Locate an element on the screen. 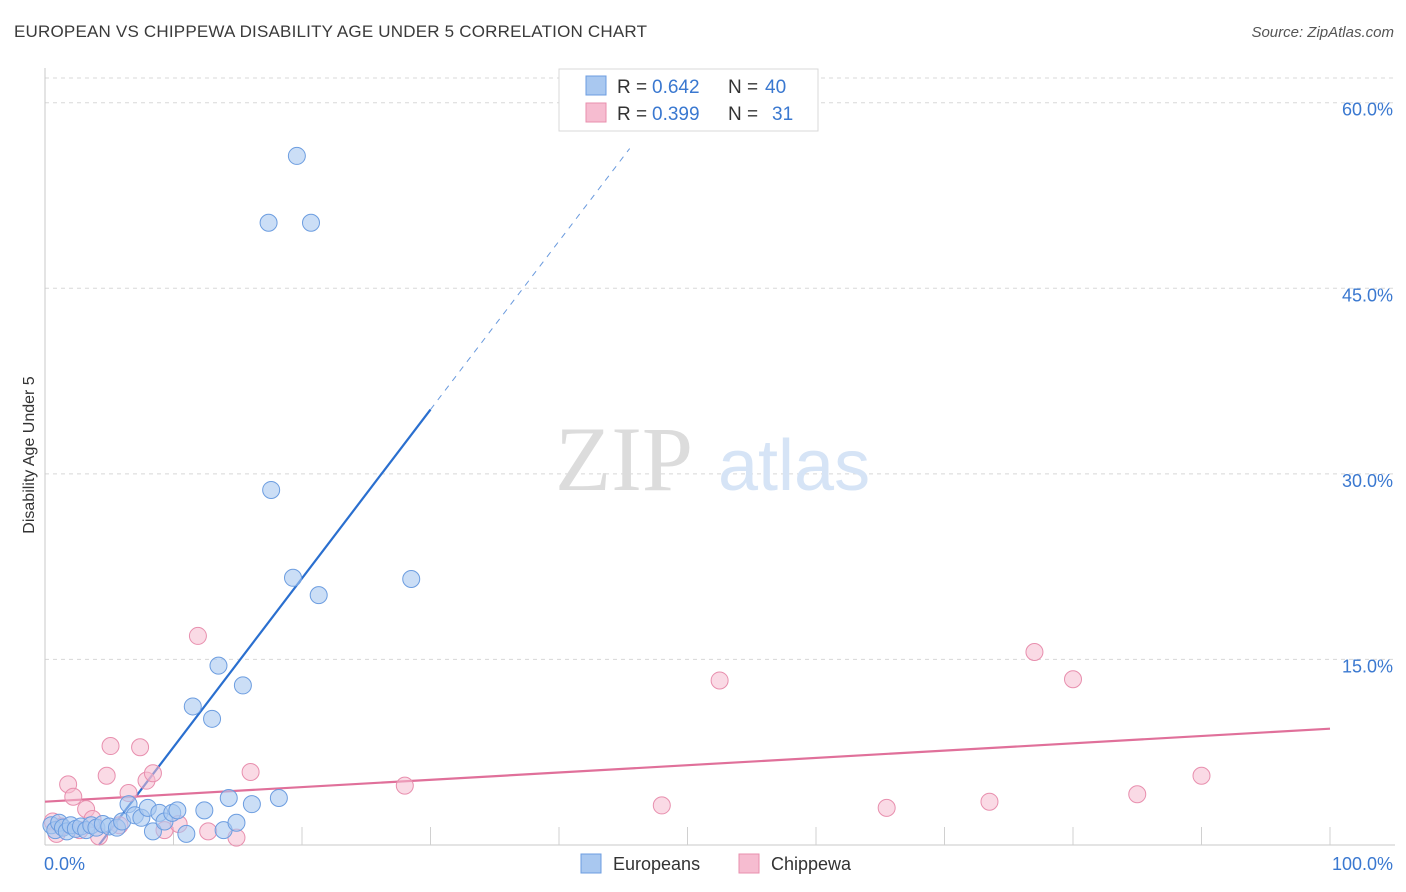 The width and height of the screenshot is (1406, 892). legend-europeans-n-label: N = is located at coordinates (745, 87).